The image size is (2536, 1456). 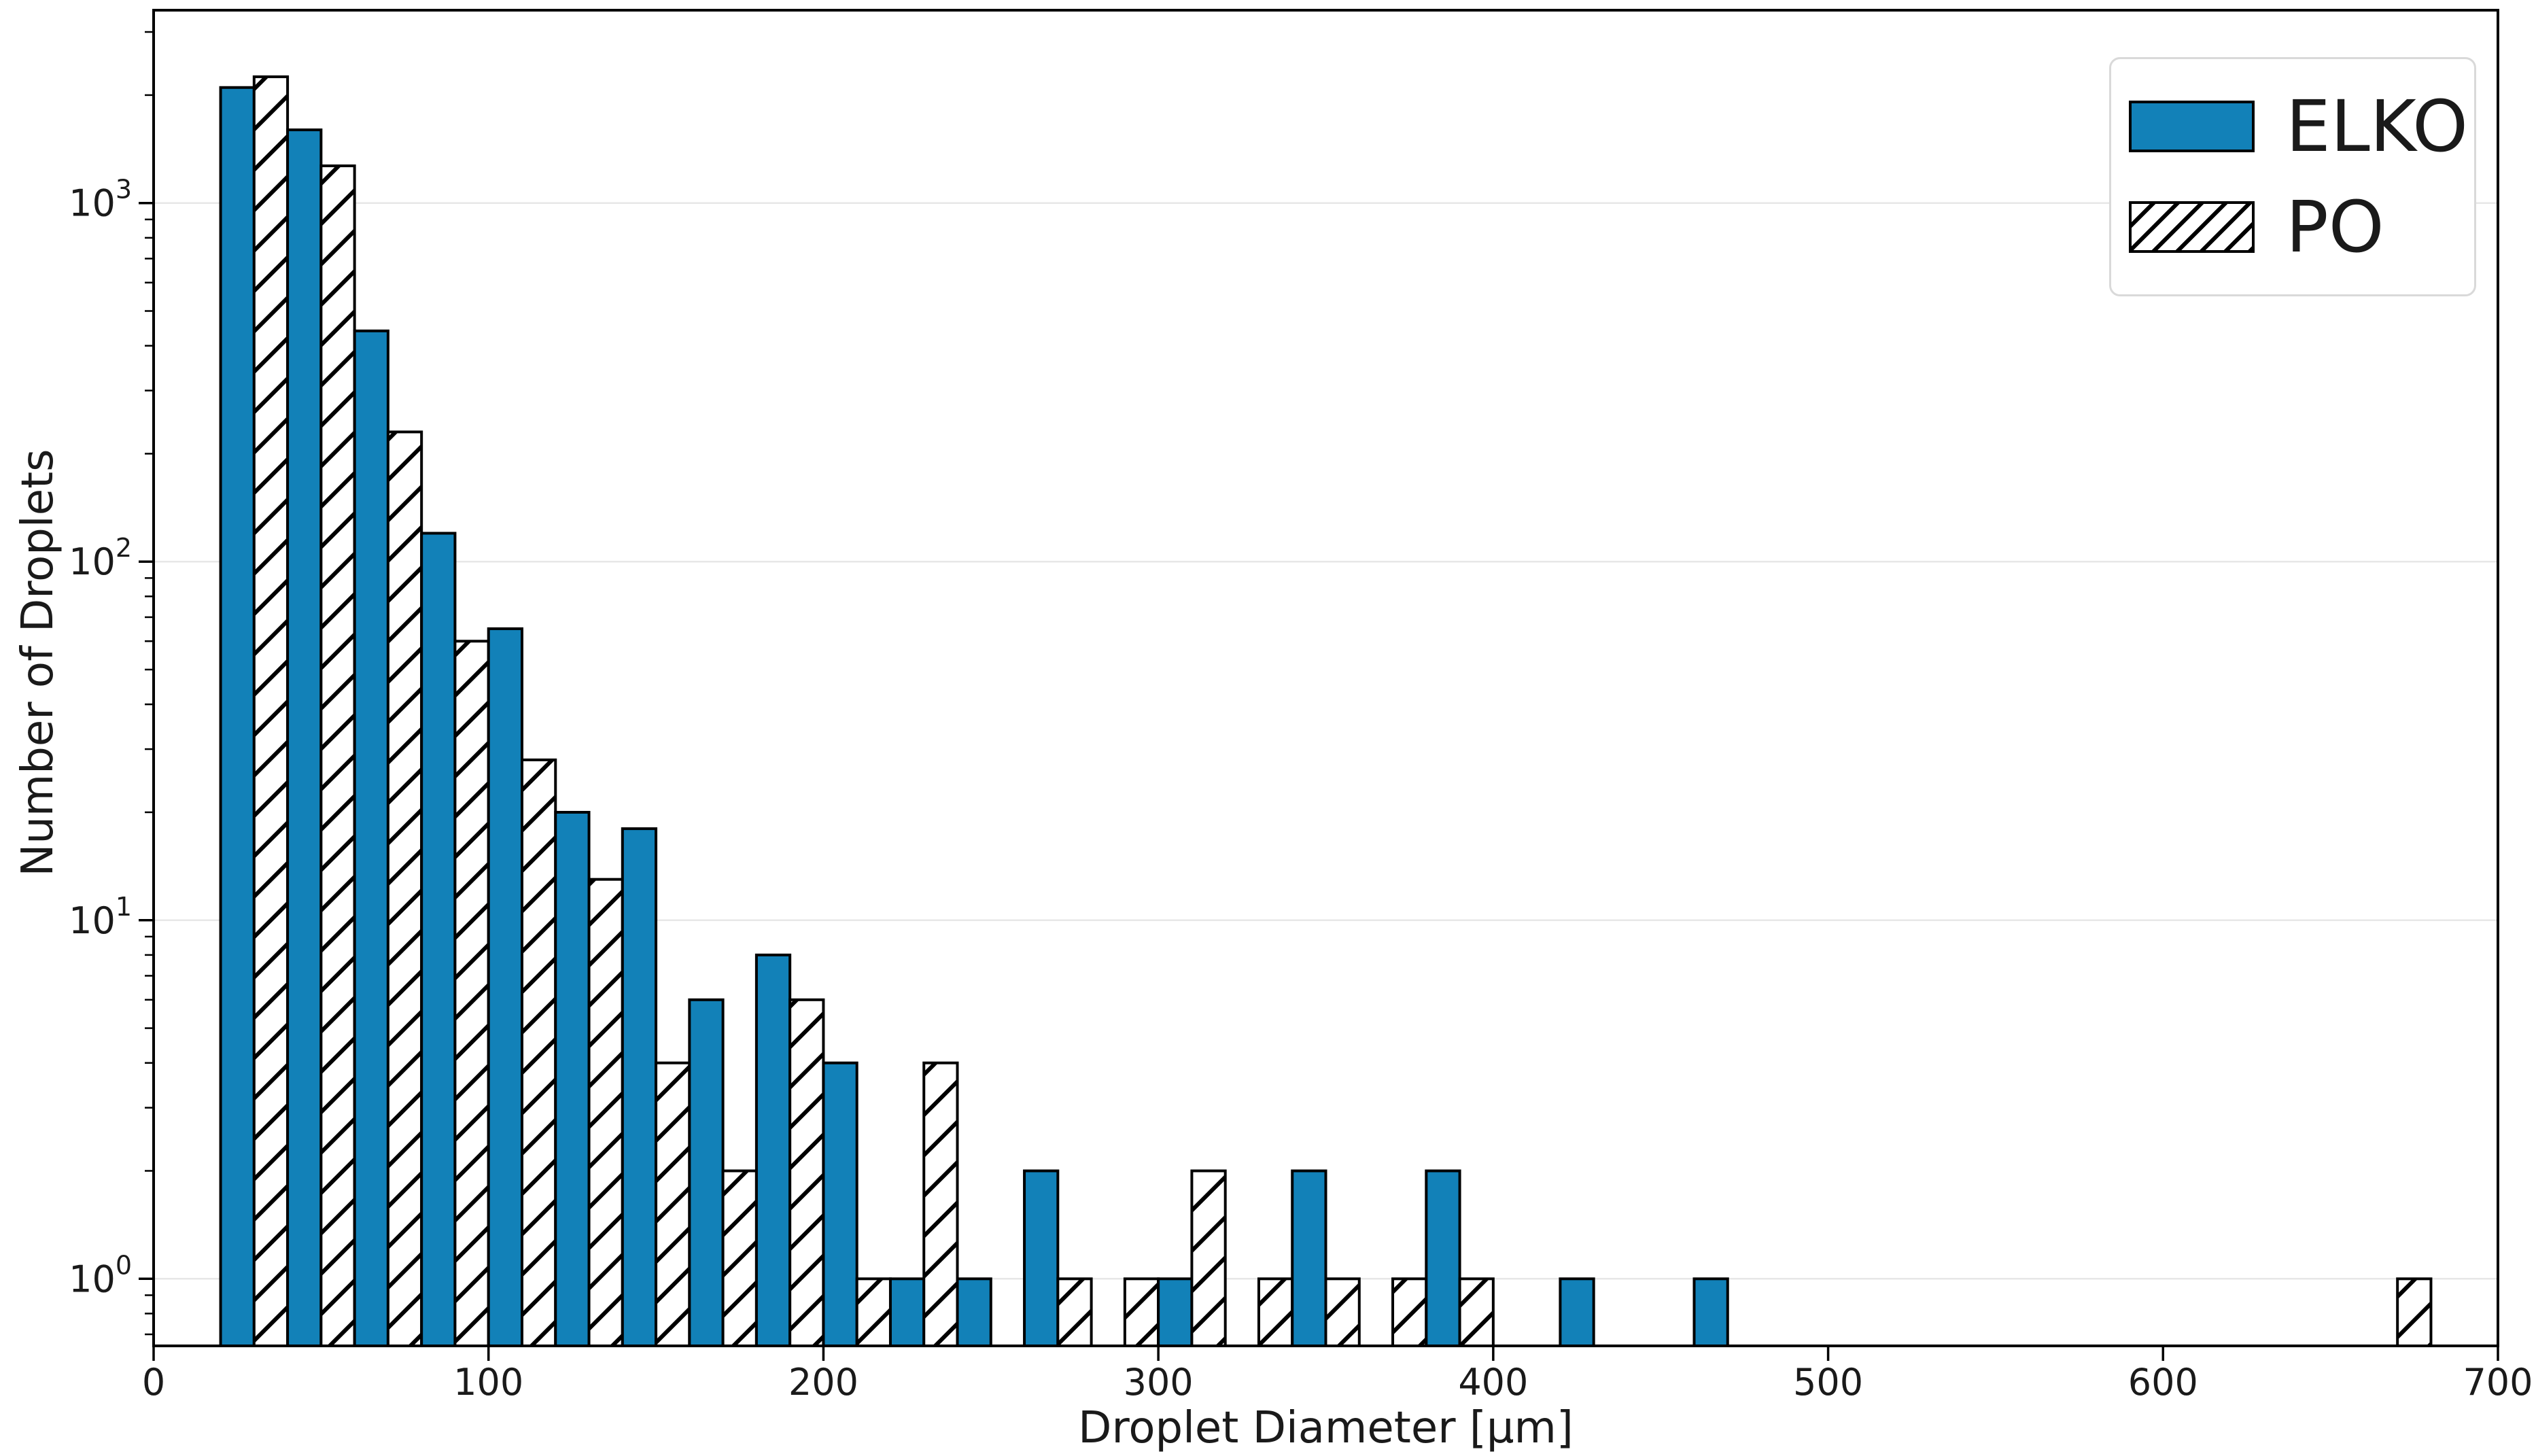 I want to click on legend-item-elko: ELKO, so click(x=2301, y=127).